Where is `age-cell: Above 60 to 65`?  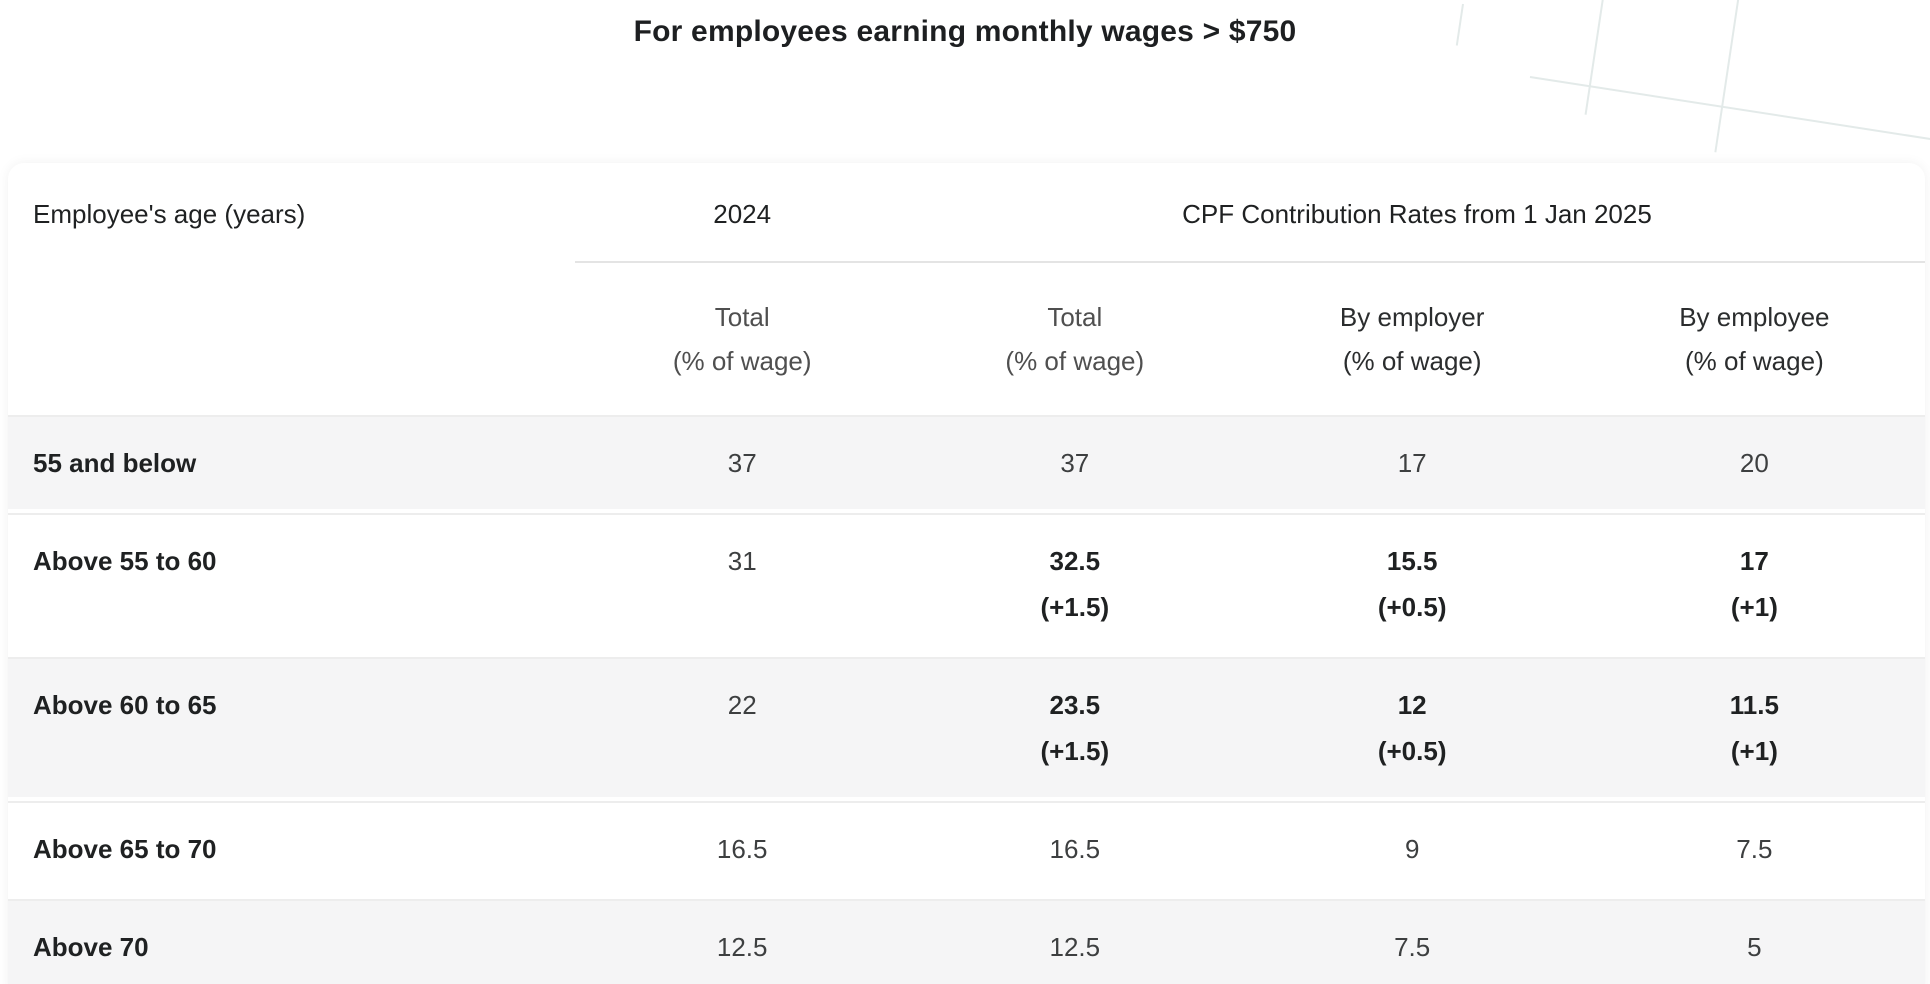 age-cell: Above 60 to 65 is located at coordinates (292, 727).